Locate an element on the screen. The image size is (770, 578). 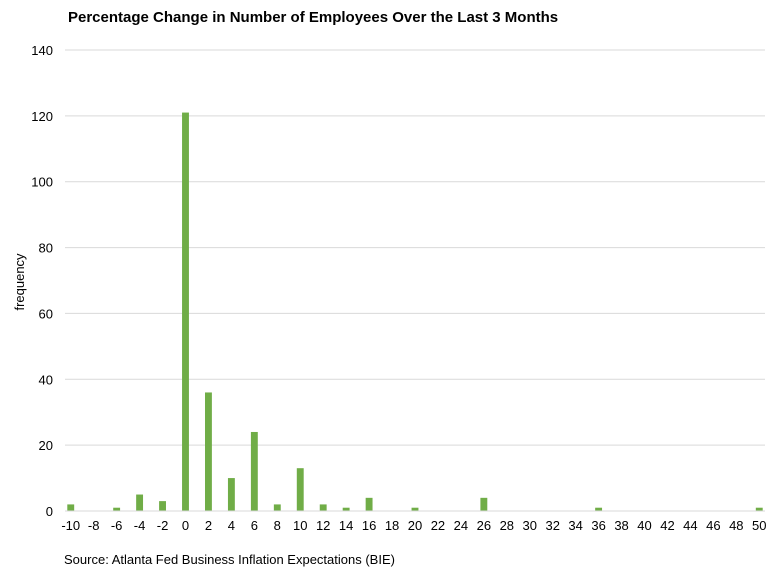
x-tick-label: 20 is located at coordinates (415, 525).